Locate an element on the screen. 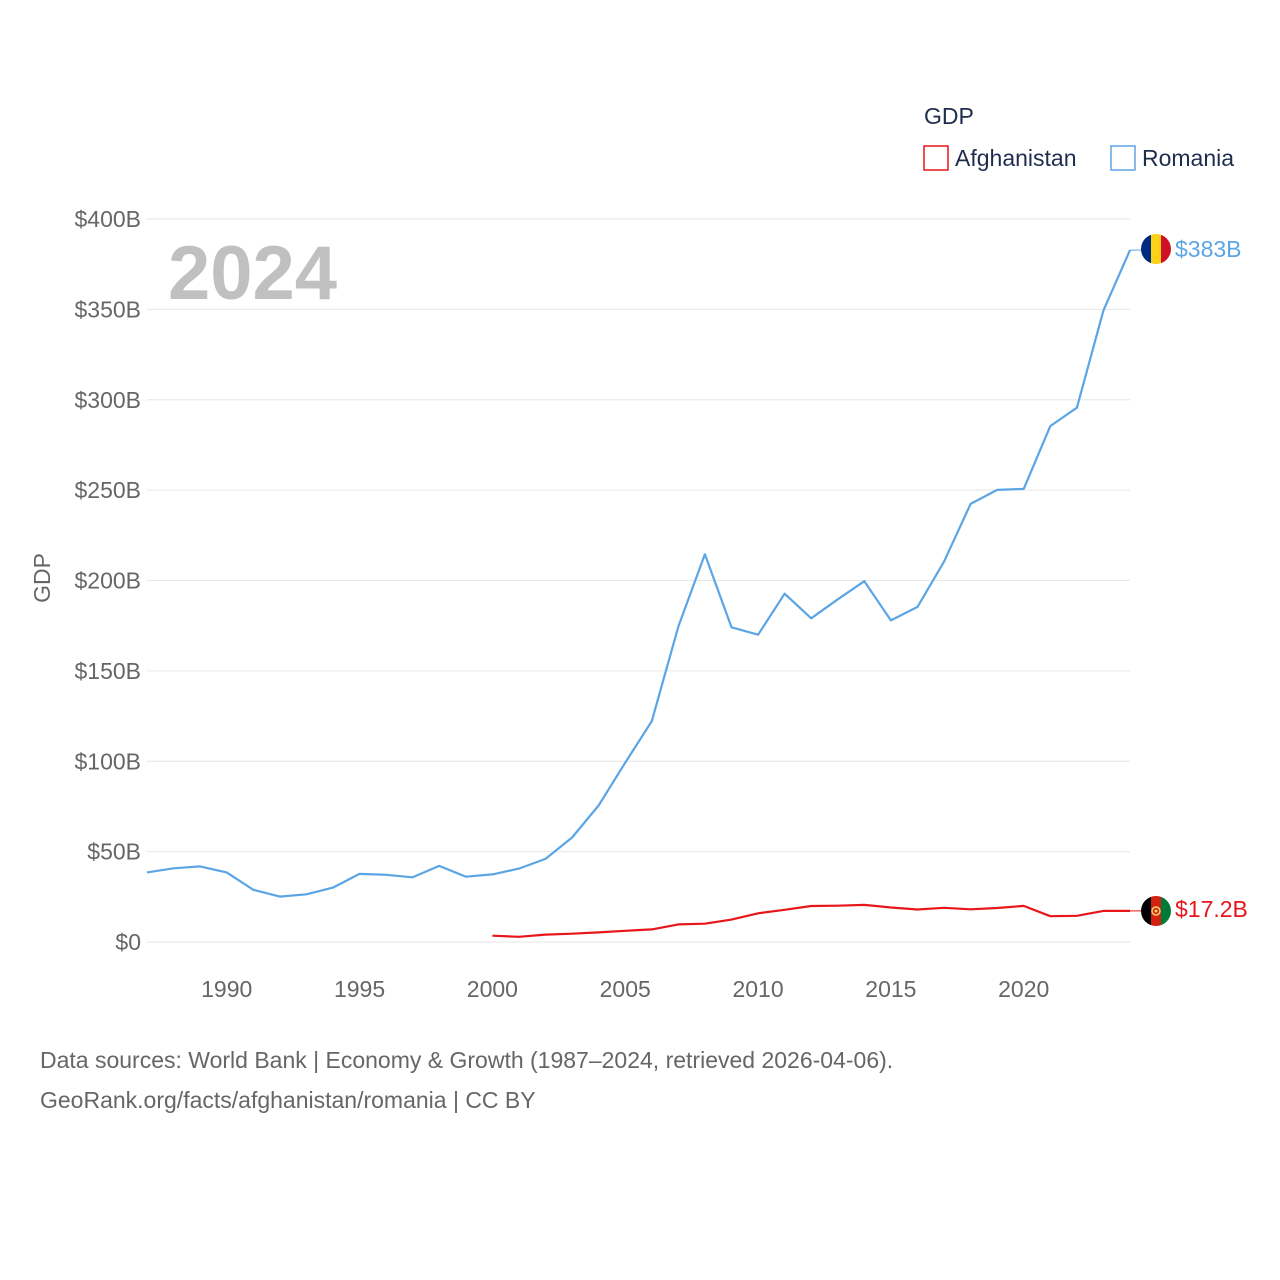  legend-item-romania: Romania is located at coordinates (1172, 158).